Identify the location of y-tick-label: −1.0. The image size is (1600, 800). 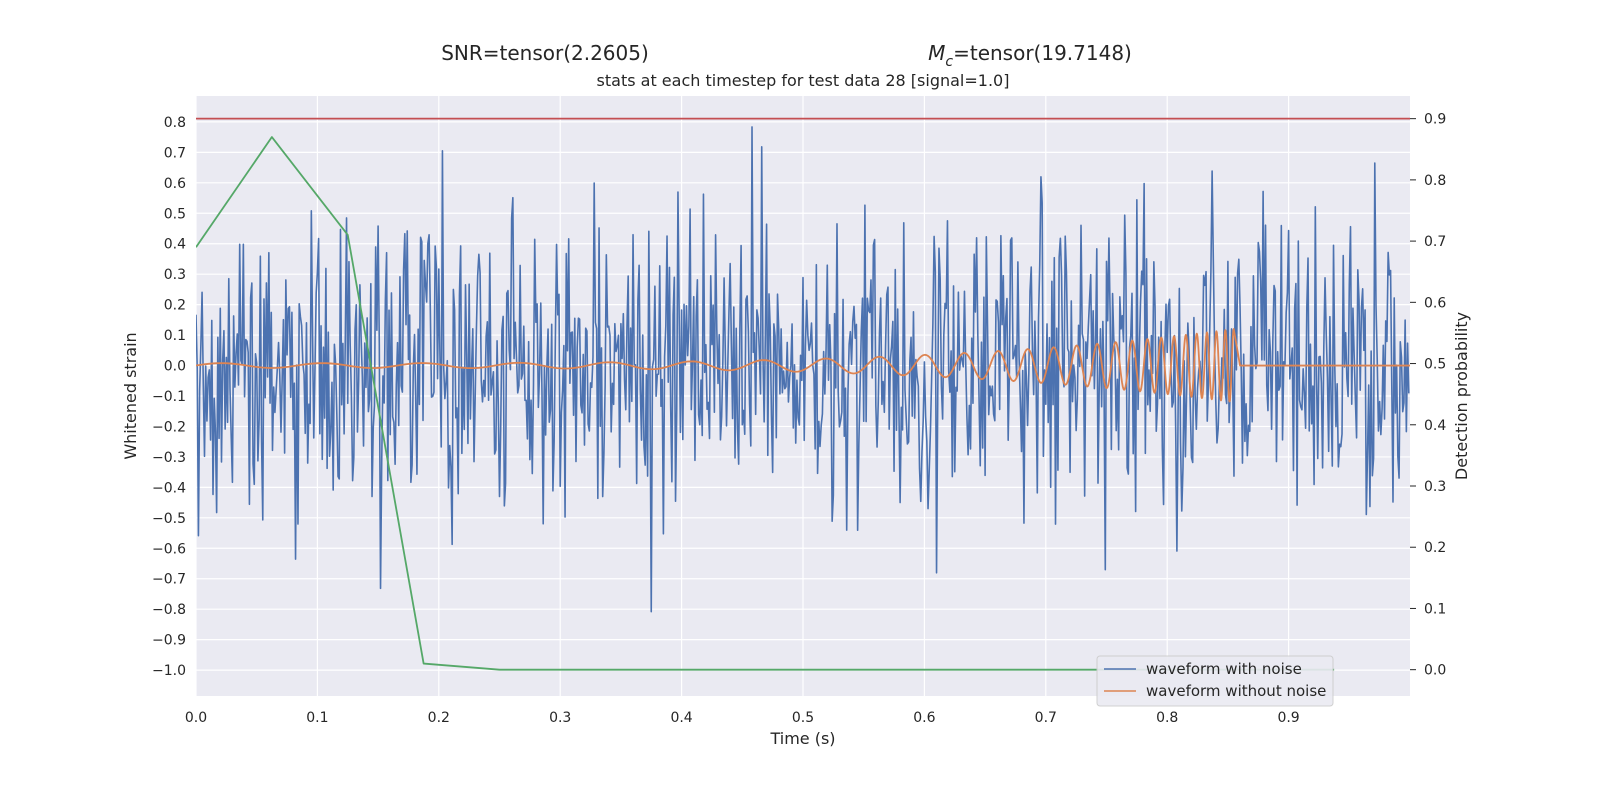
(169, 671).